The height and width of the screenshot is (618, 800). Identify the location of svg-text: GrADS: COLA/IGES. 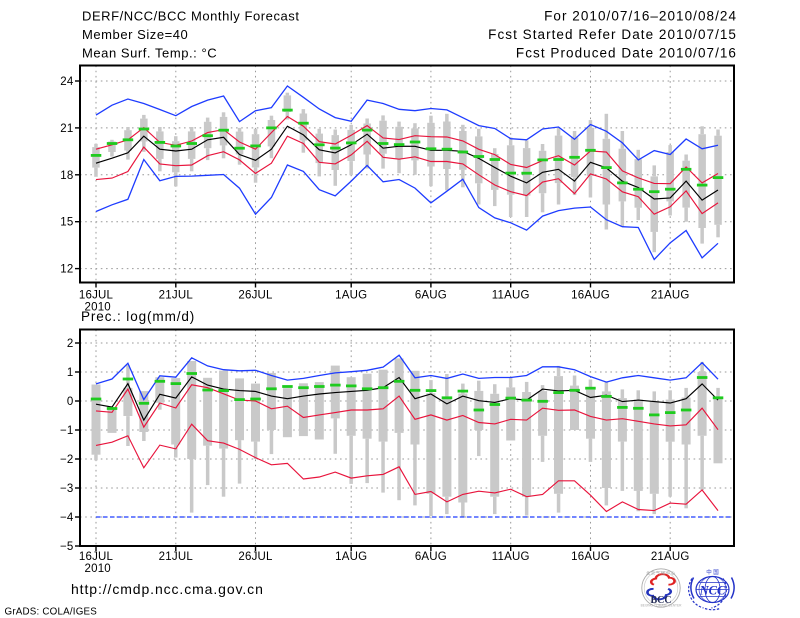
(51, 612).